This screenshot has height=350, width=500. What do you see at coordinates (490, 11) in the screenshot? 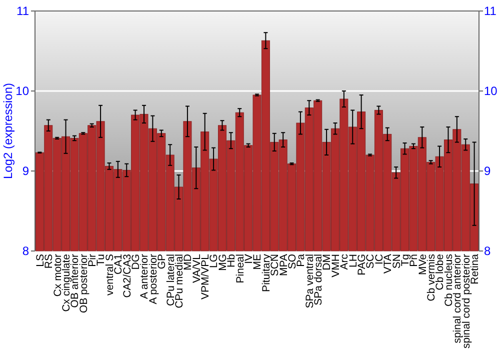
I see `y2-tick-label: 11` at bounding box center [490, 11].